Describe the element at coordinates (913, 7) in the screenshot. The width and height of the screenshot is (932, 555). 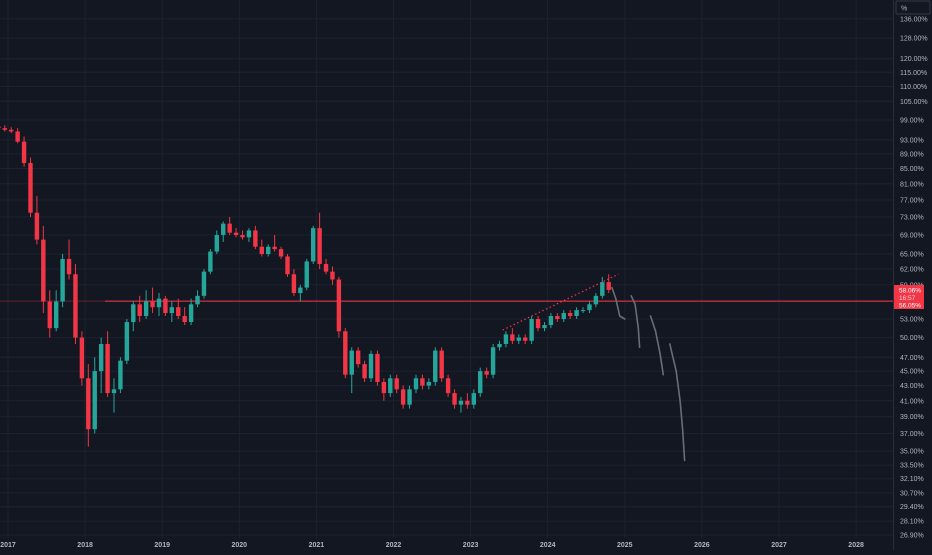
I see `unit-badge` at that location.